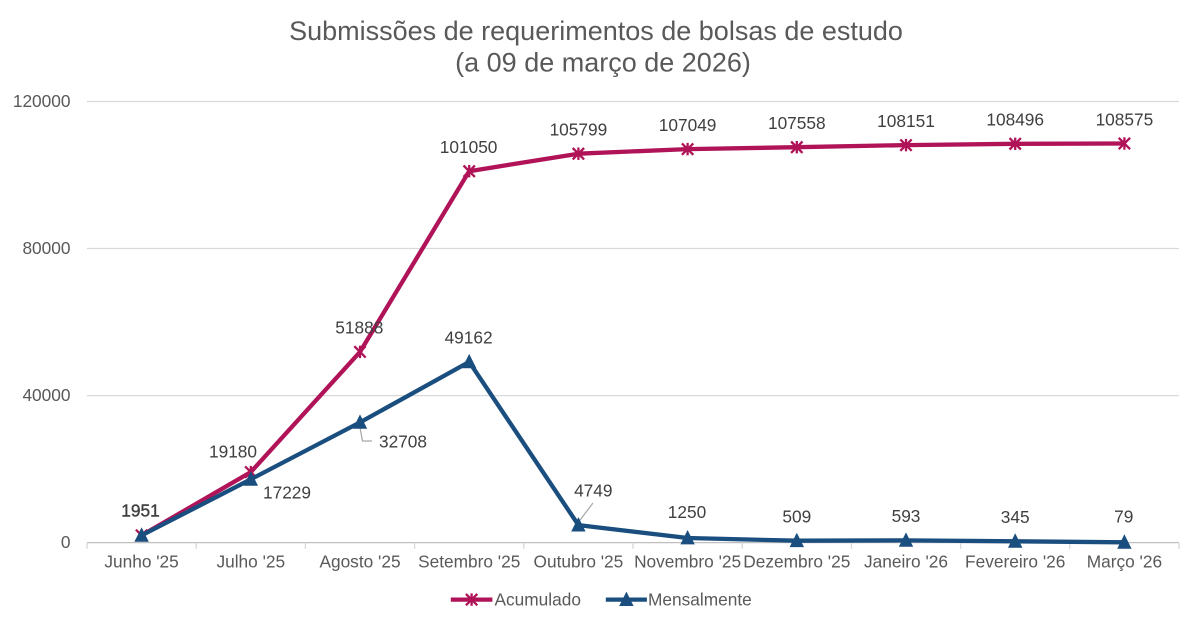  What do you see at coordinates (688, 125) in the screenshot?
I see `svg-text: 107049` at bounding box center [688, 125].